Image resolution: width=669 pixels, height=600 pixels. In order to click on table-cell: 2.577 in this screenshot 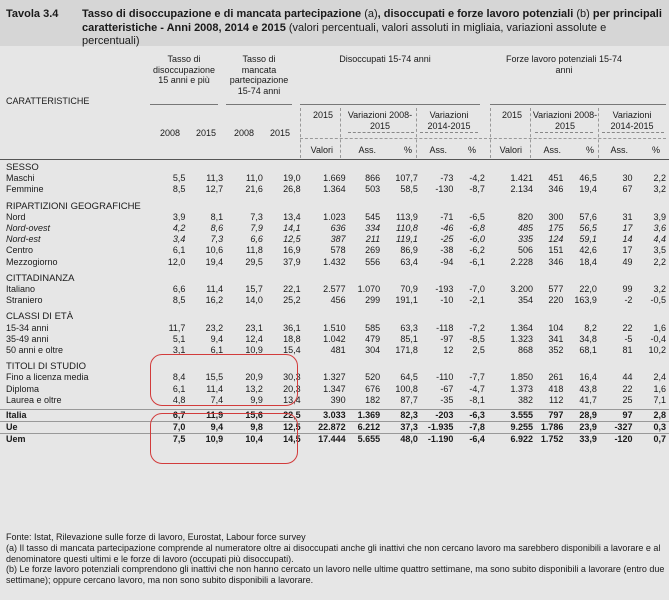, I will do `click(334, 289)`.